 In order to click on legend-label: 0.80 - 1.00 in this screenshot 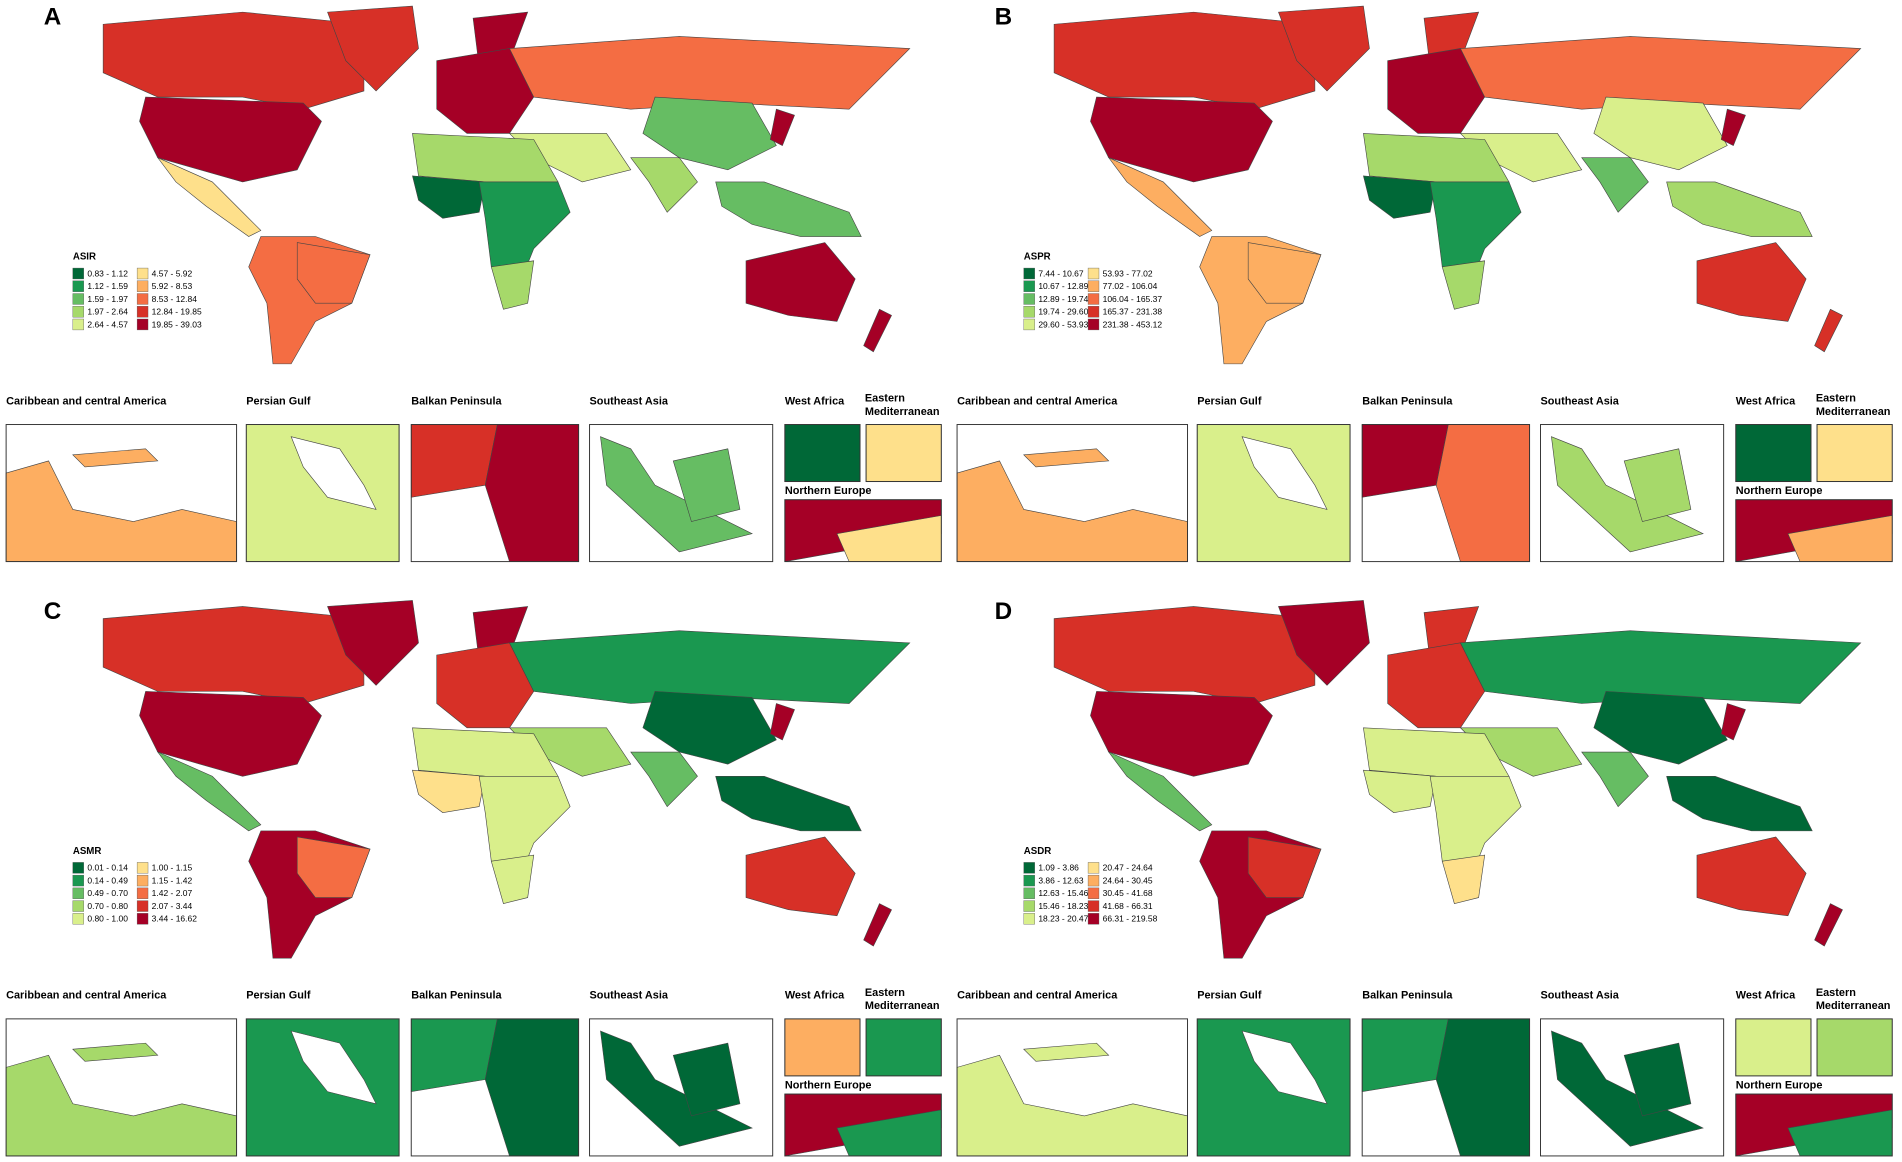, I will do `click(107, 919)`.